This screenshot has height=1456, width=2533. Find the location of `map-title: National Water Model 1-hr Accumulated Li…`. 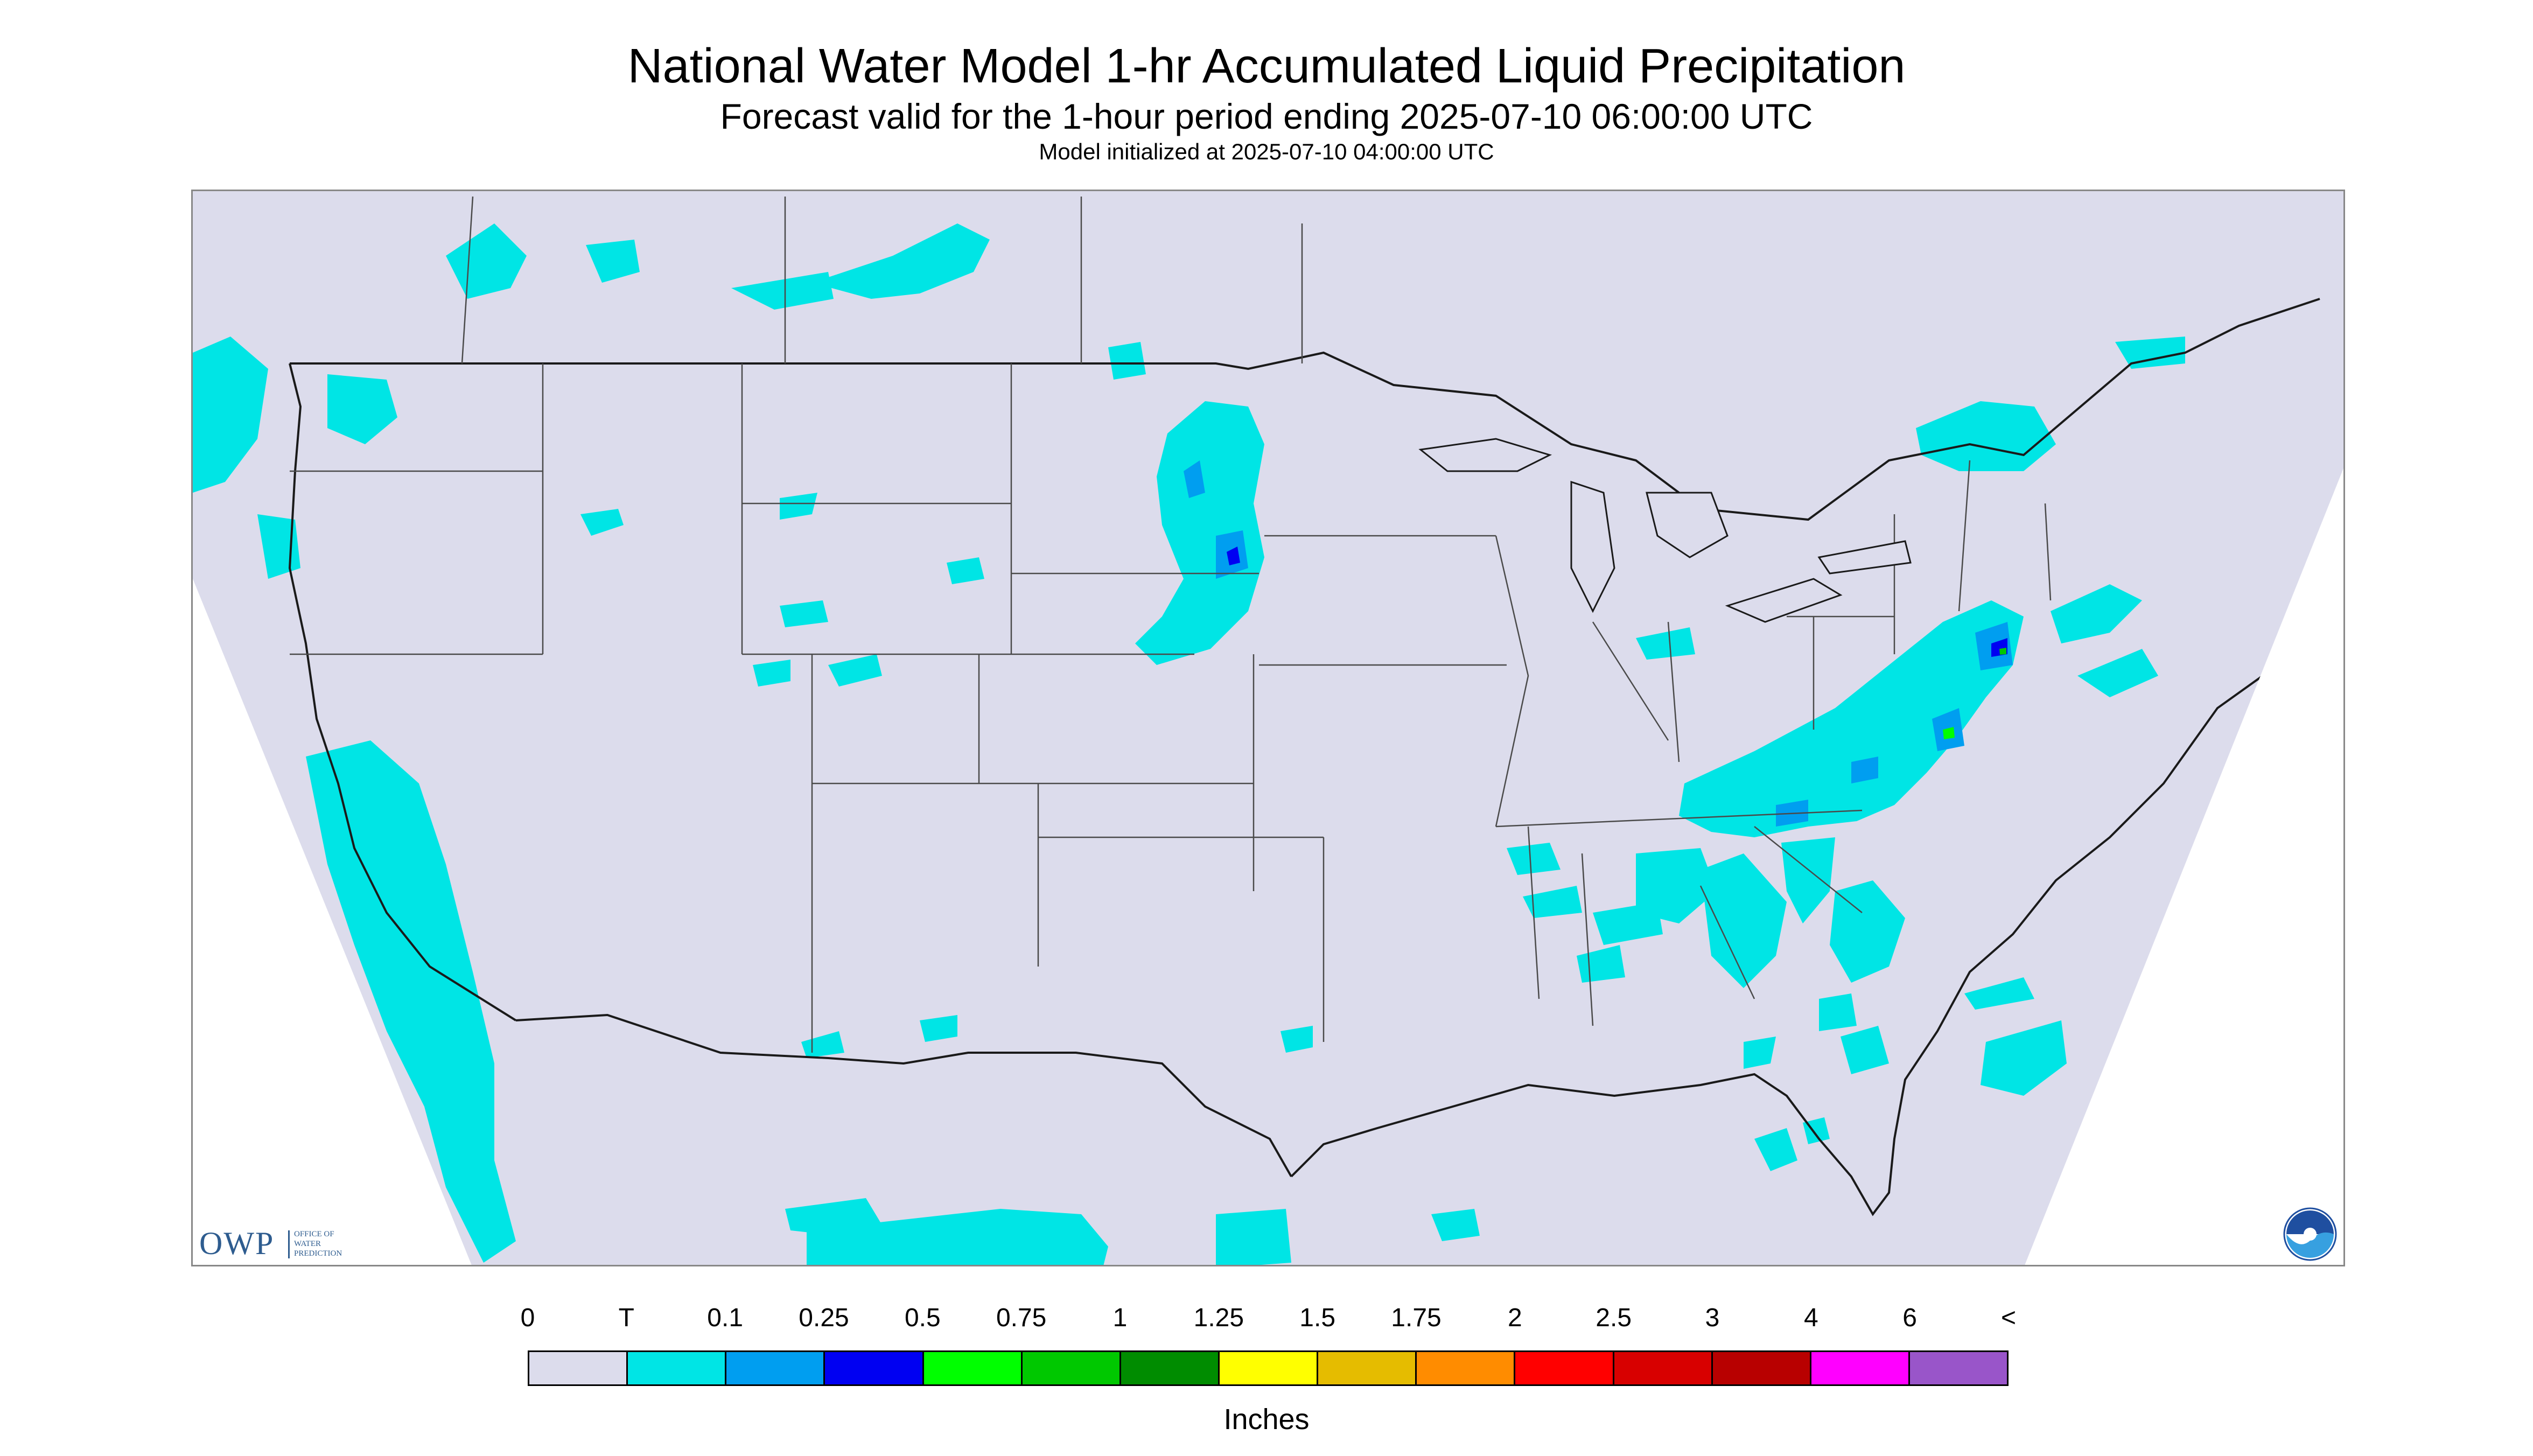

map-title: National Water Model 1-hr Accumulated Li… is located at coordinates (1266, 66).